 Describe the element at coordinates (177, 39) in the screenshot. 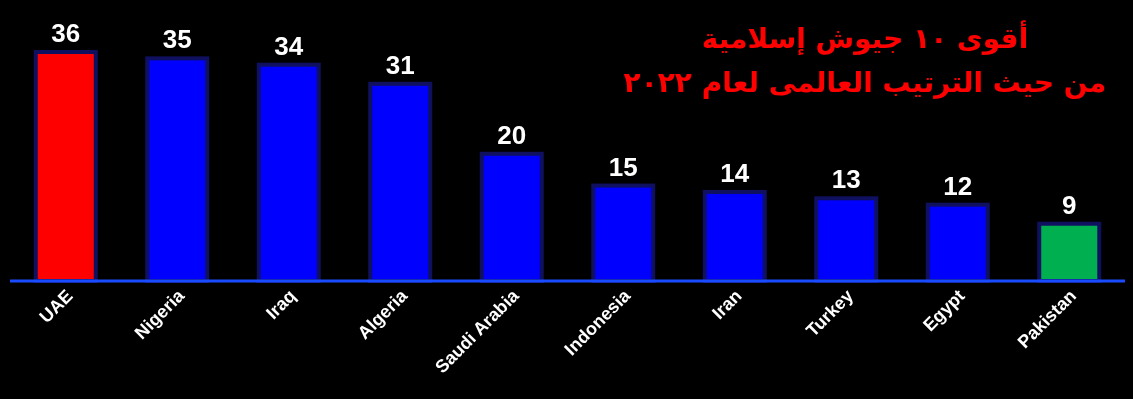

I see `data-label: 35` at that location.